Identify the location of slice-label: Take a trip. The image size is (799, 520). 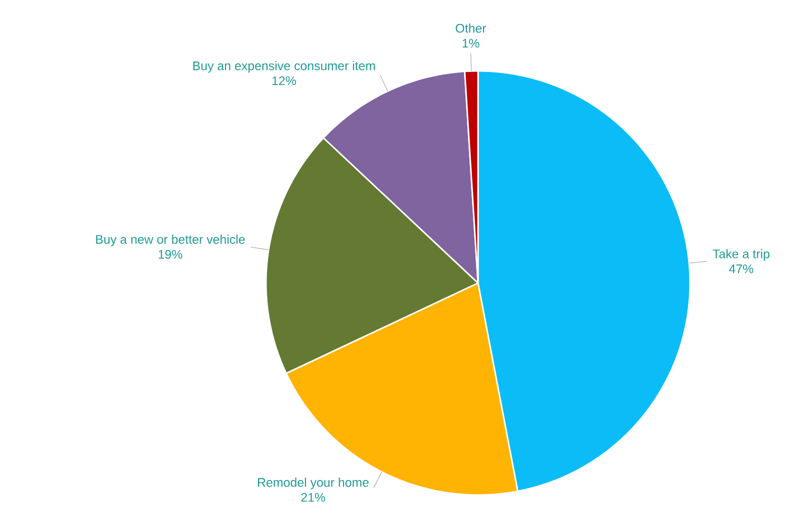
(741, 255).